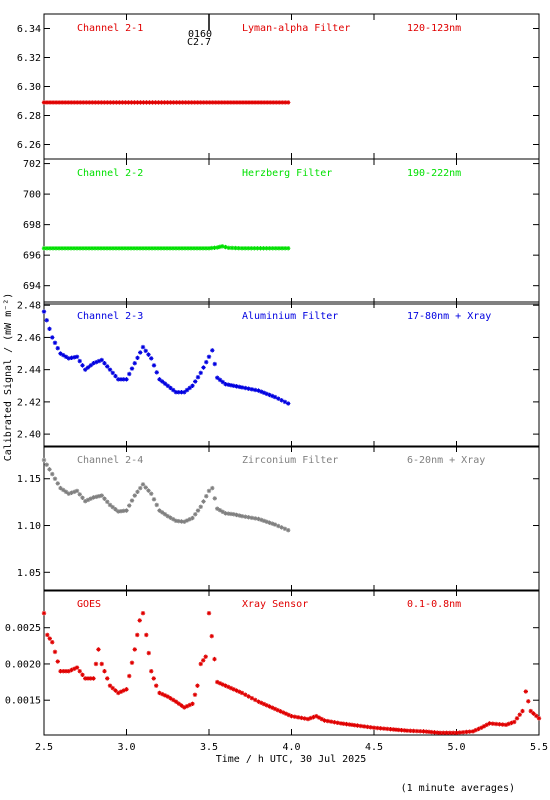 The height and width of the screenshot is (800, 550). What do you see at coordinates (110, 28) in the screenshot?
I see `panel-channel-label: Channel 2-1` at bounding box center [110, 28].